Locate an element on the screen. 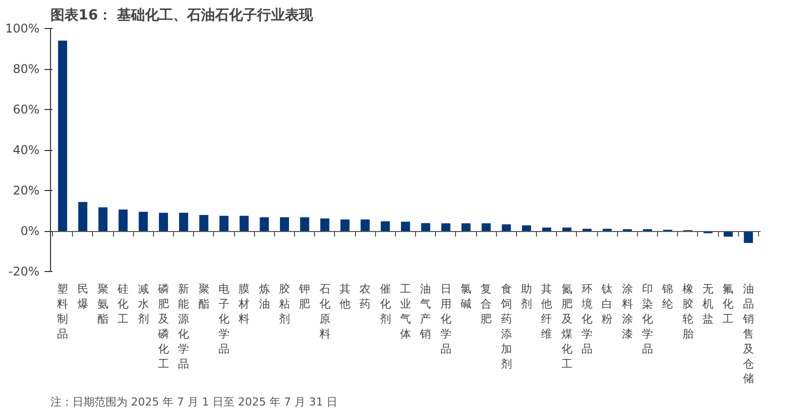 This screenshot has height=413, width=800. x-tick-label: 无机盐 is located at coordinates (708, 304).